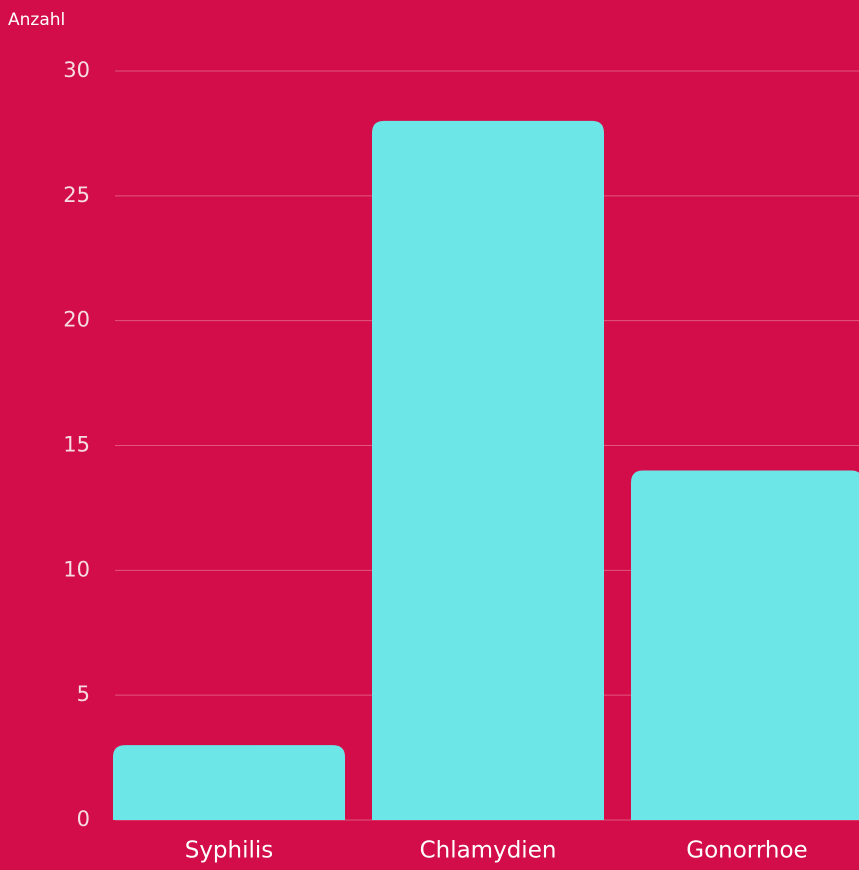 The height and width of the screenshot is (870, 859). Describe the element at coordinates (76, 70) in the screenshot. I see `y-tick-label: 30` at that location.